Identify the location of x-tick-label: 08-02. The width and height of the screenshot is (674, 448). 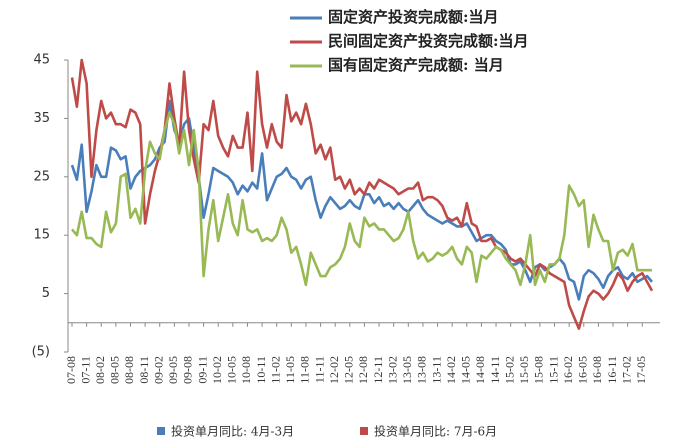
(100, 370).